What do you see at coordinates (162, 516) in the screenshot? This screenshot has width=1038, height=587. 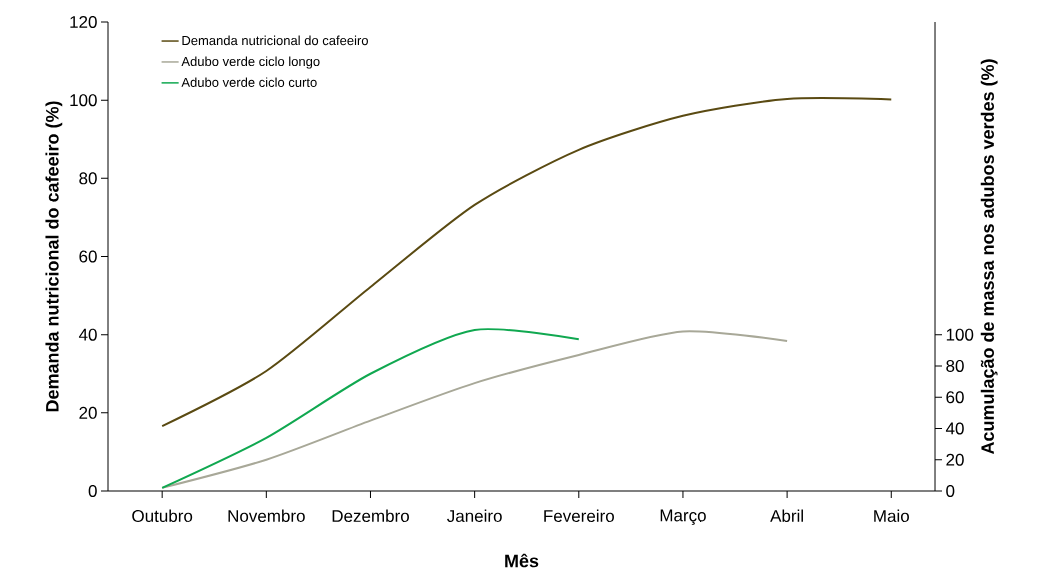 I see `x-tick-label: Outubro` at bounding box center [162, 516].